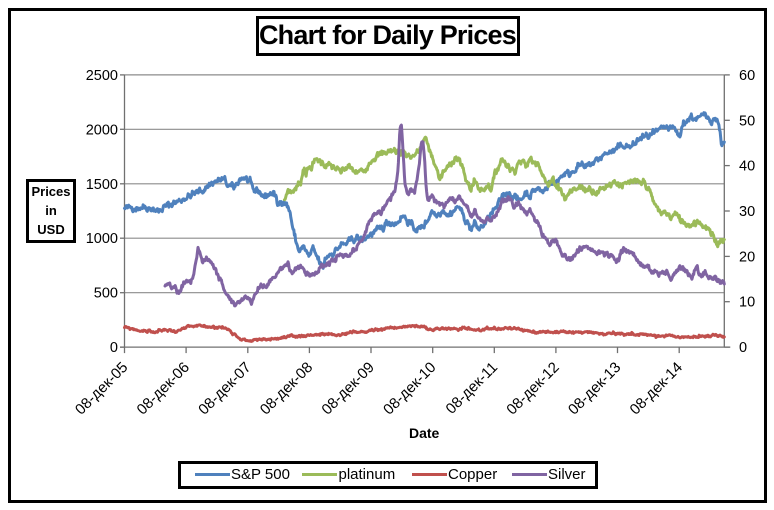 This screenshot has height=510, width=774. What do you see at coordinates (163, 388) in the screenshot?
I see `svg-text: 08-дек-06` at bounding box center [163, 388].